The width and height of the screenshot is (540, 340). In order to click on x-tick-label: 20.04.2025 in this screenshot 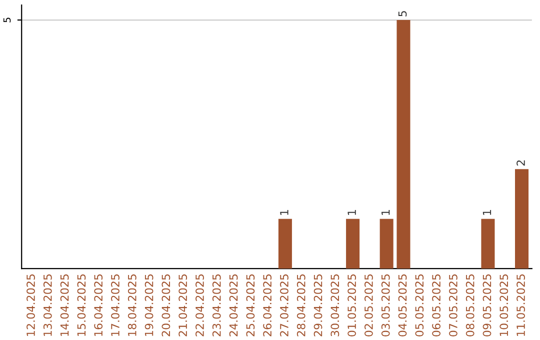, I will do `click(166, 305)`.